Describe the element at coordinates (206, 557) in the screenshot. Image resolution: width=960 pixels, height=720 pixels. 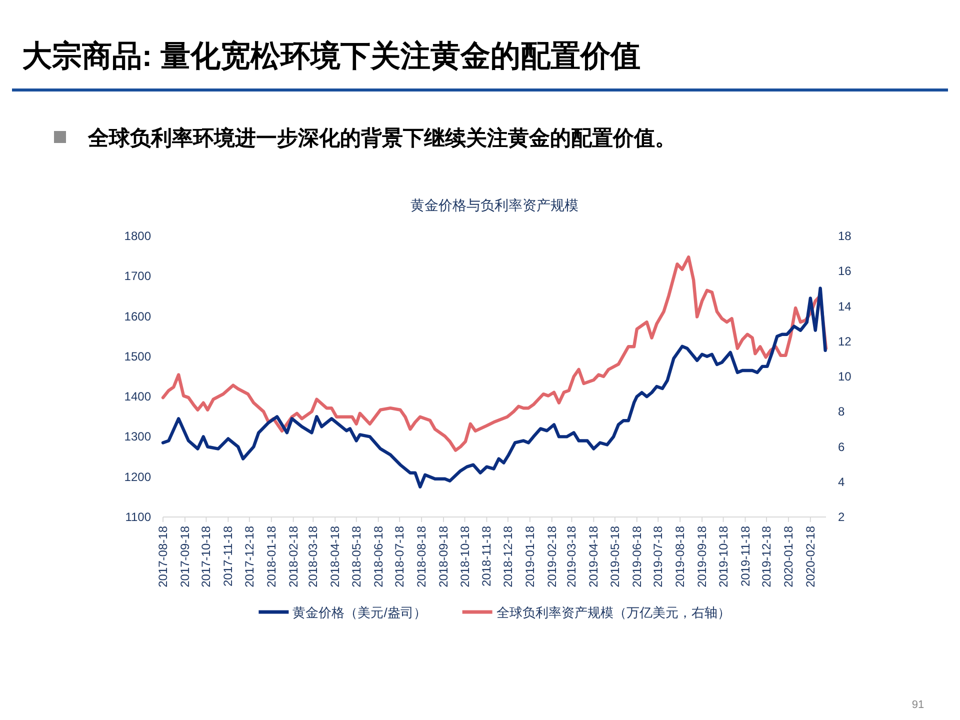
I see `x-tick-label: 2017-10-18` at that location.